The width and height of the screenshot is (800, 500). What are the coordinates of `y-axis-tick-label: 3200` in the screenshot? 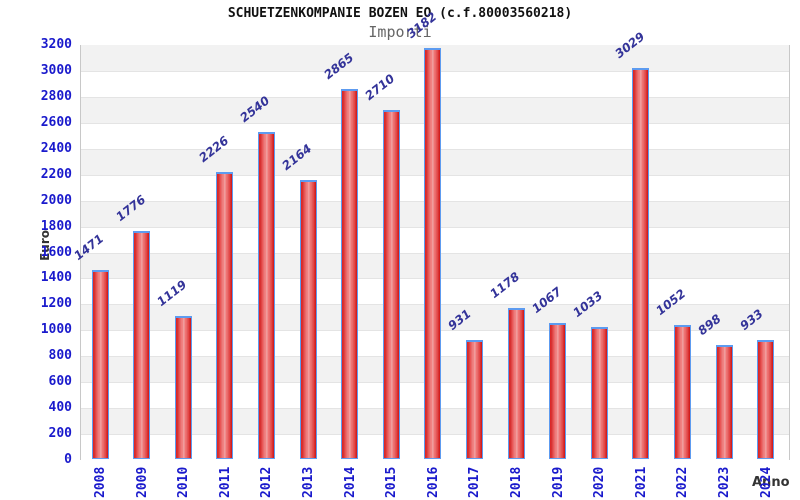 It's located at (56, 44).